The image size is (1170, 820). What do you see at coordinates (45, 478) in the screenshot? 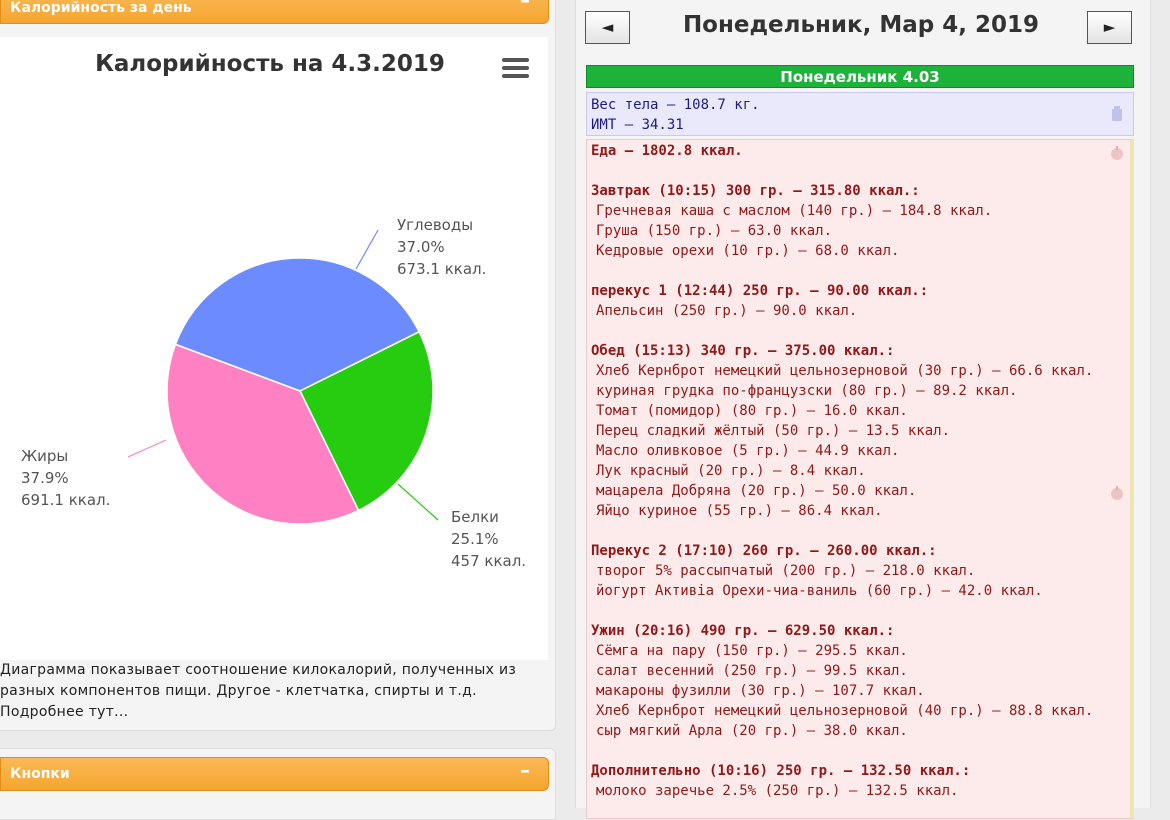
I see `pie-label: 37.9%` at bounding box center [45, 478].